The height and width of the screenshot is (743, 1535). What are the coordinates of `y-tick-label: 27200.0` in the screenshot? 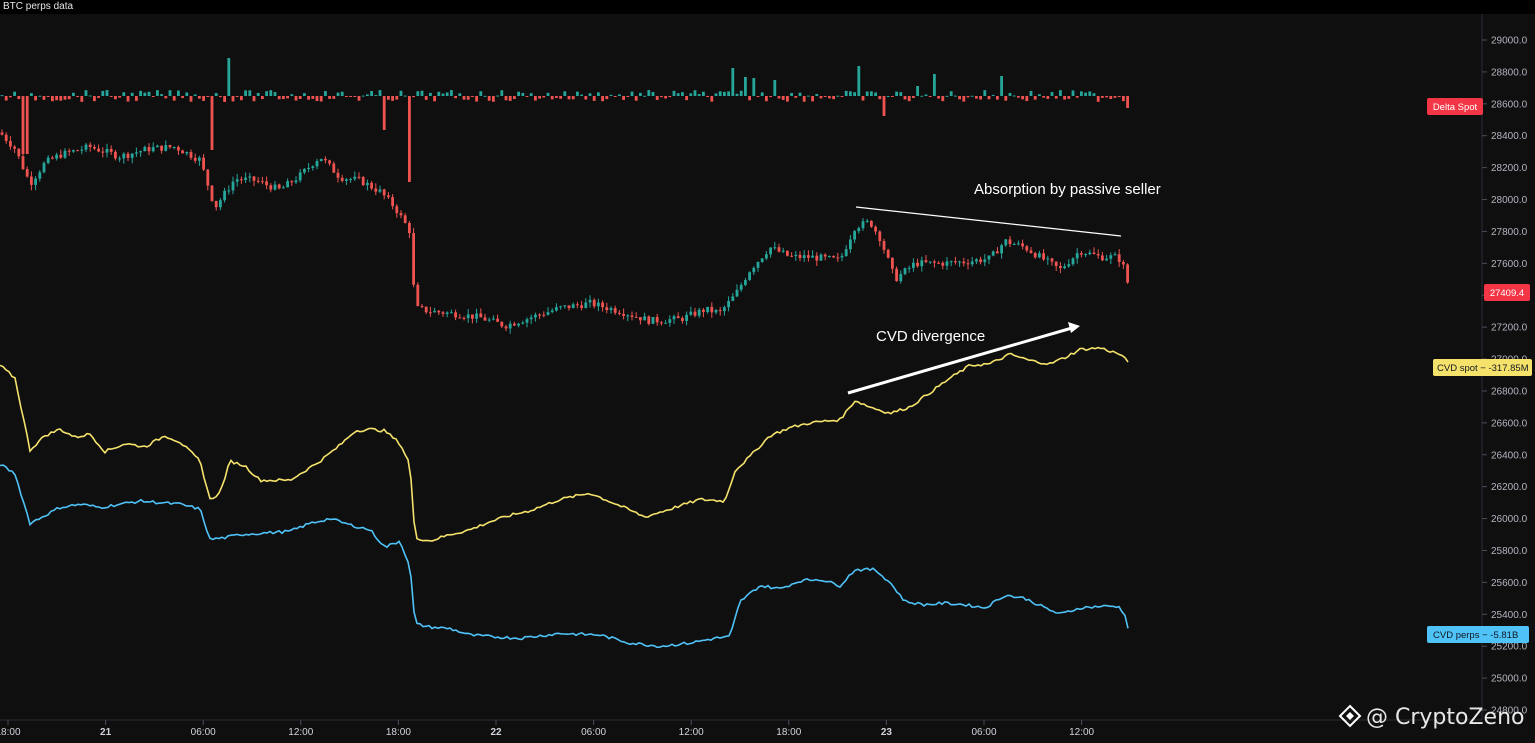 It's located at (1509, 328).